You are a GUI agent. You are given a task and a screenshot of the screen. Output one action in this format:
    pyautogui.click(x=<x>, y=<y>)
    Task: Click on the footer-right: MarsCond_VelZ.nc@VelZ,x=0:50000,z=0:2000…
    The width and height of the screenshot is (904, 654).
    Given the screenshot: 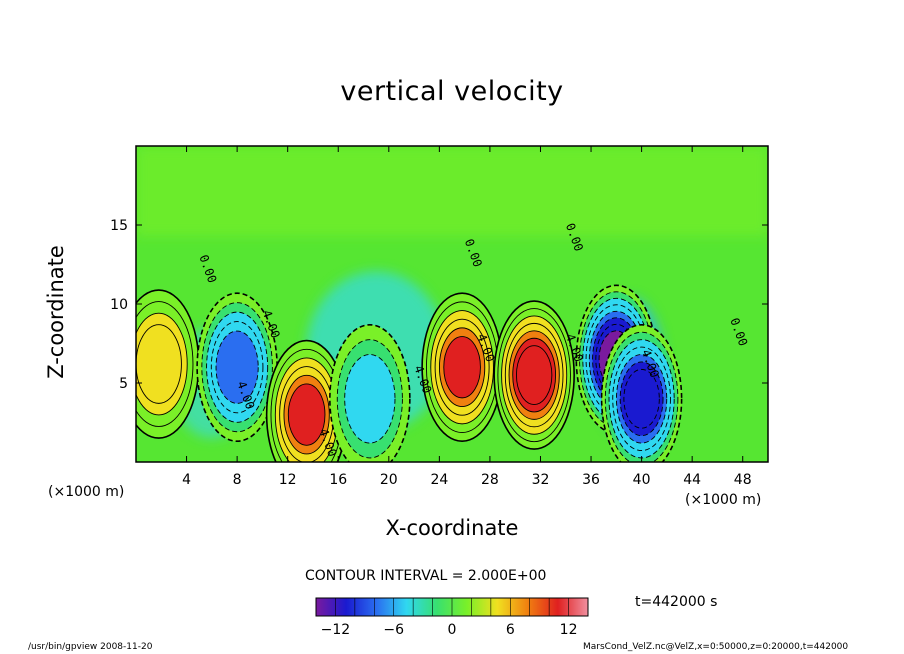 What is the action you would take?
    pyautogui.click(x=716, y=647)
    